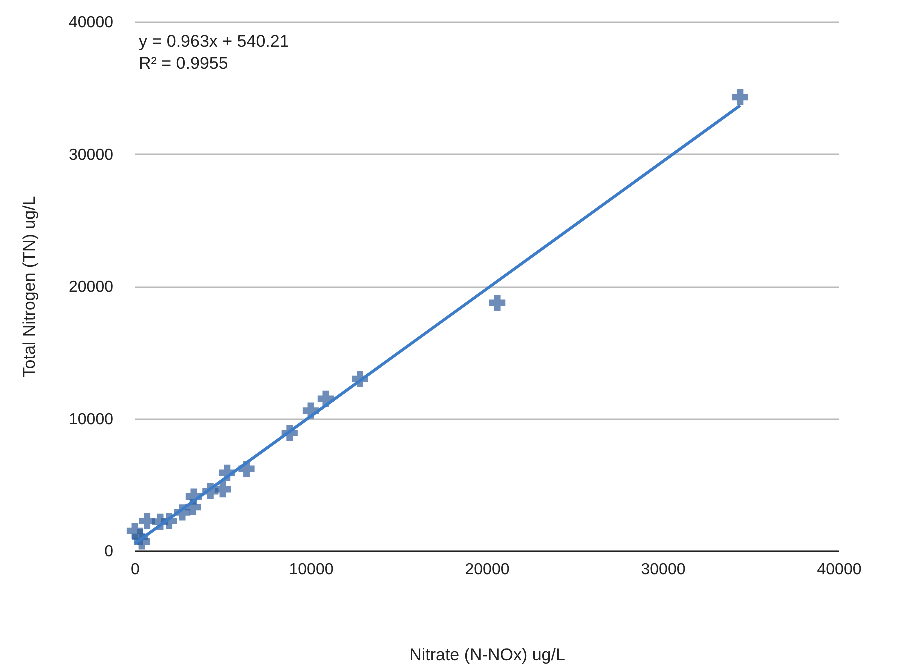  I want to click on y-tick-label: 10000, so click(91, 419).